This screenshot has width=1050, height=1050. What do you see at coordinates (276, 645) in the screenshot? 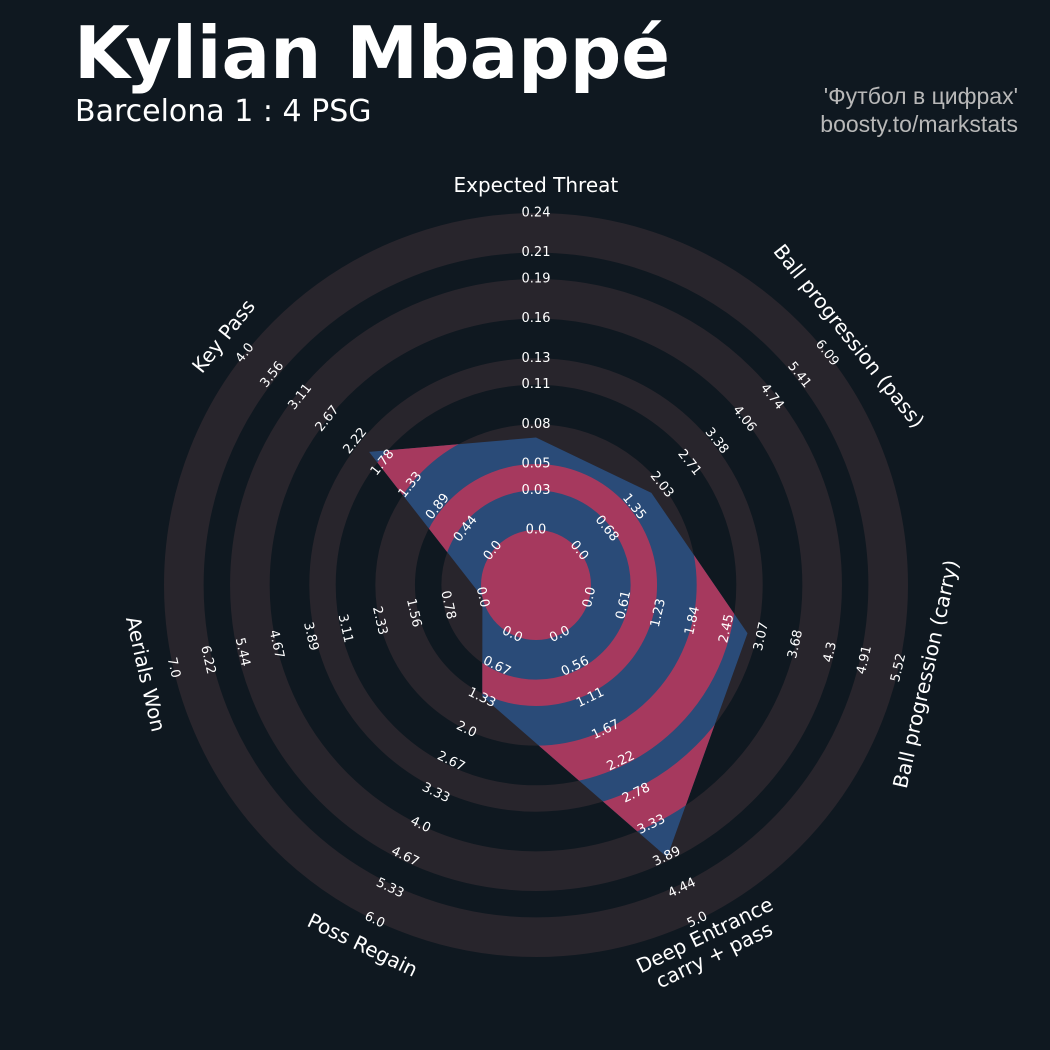
I see `tick-label: 4.67` at bounding box center [276, 645].